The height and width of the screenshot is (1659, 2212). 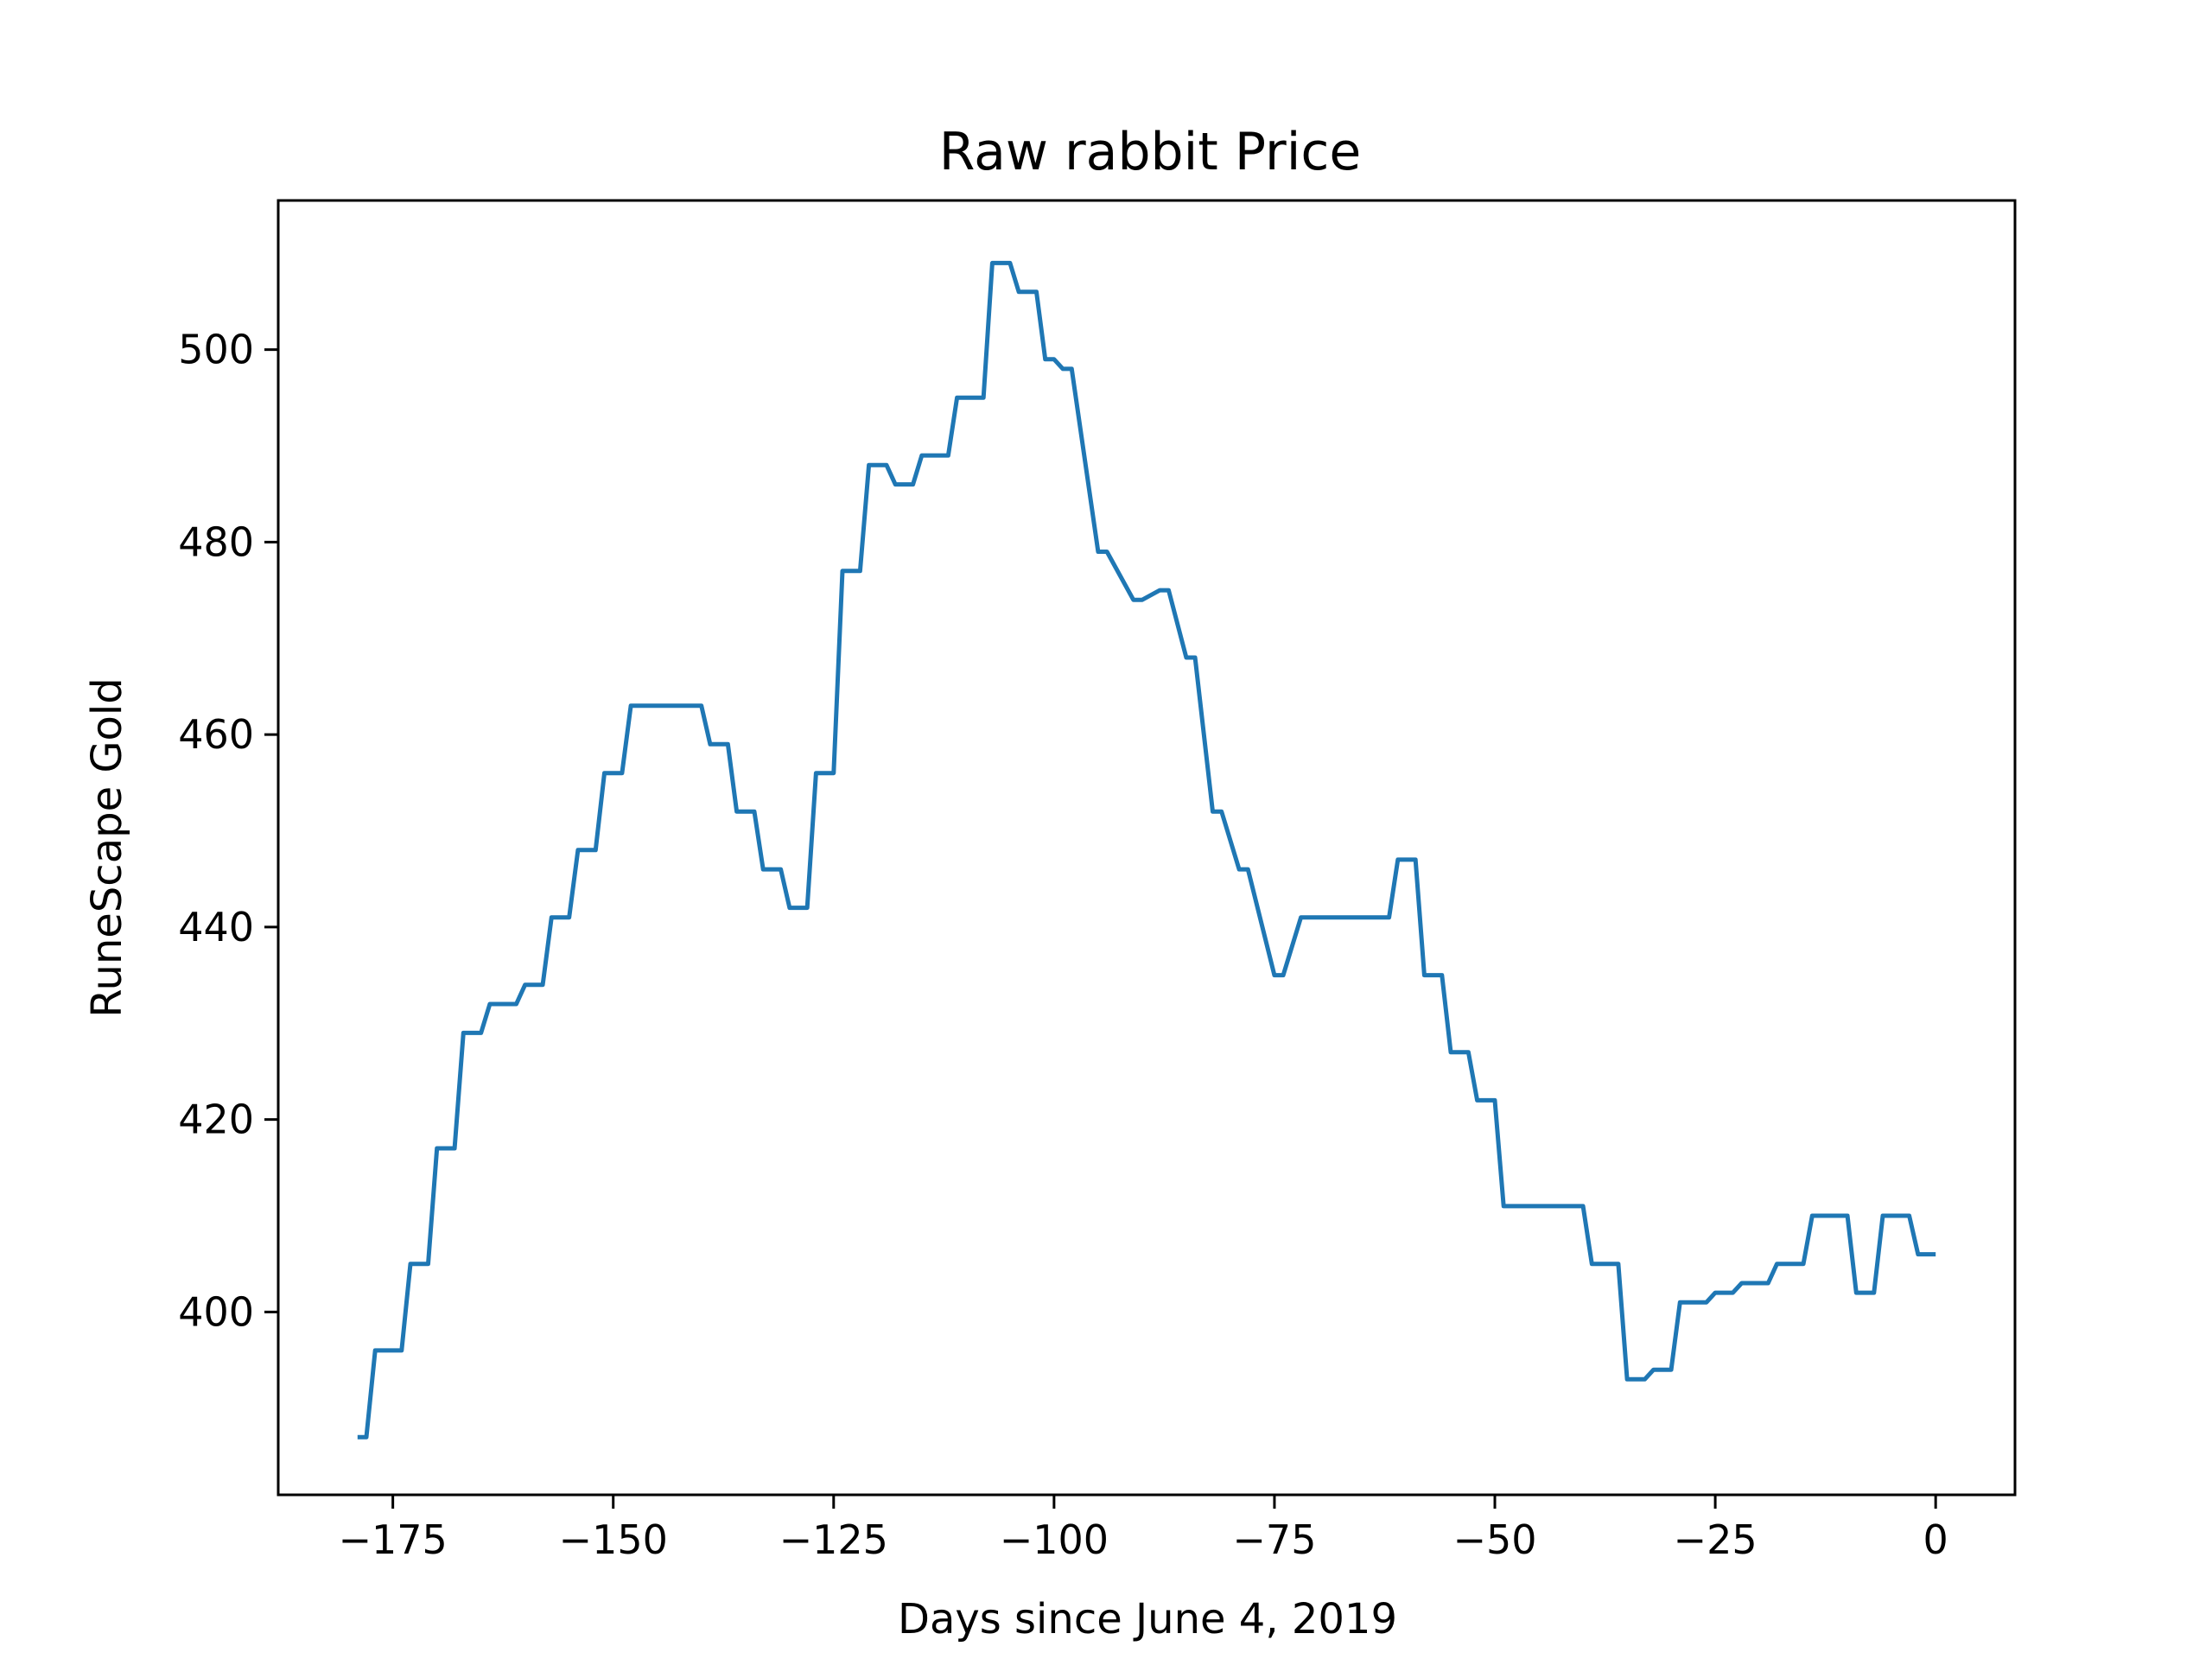 I want to click on y-axis-label: RuneScape Gold, so click(x=107, y=847).